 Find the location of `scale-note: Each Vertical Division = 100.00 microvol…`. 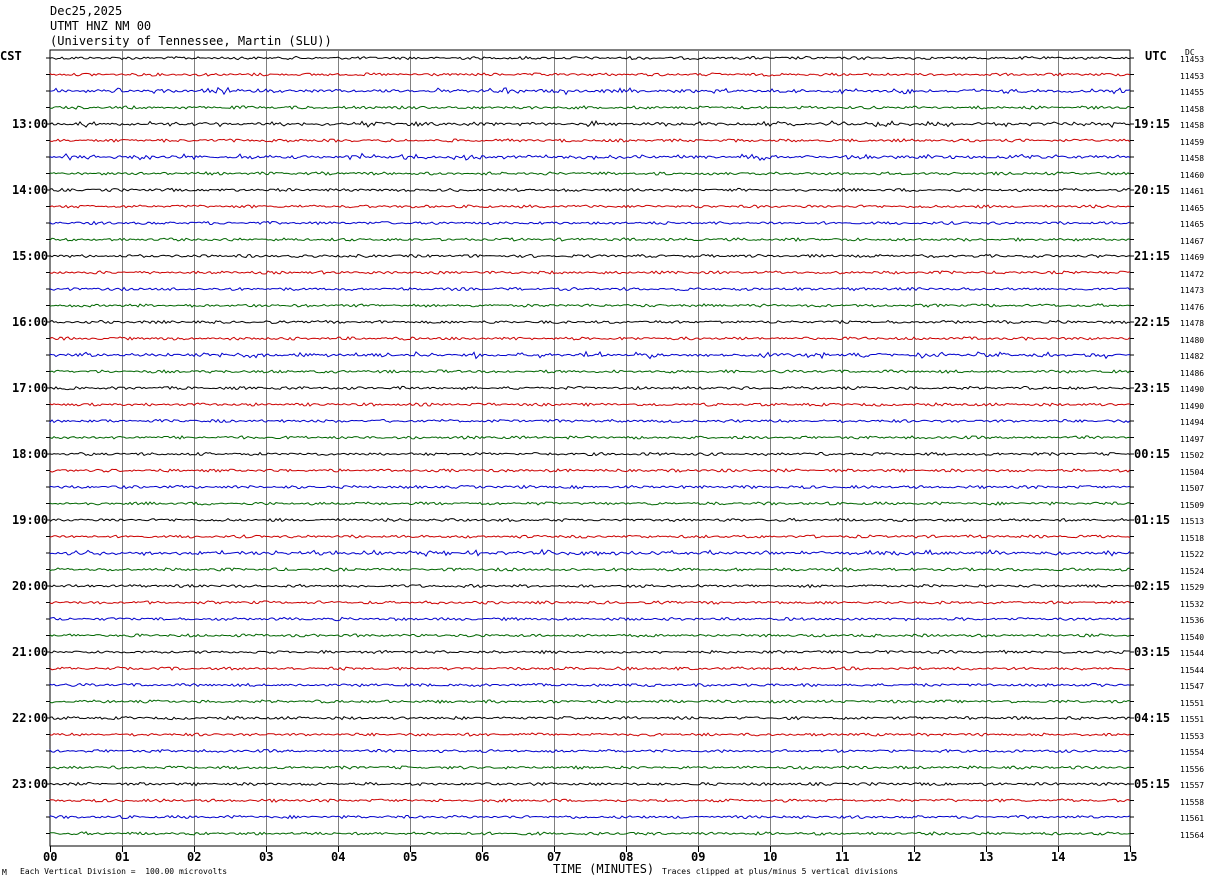

scale-note: Each Vertical Division = 100.00 microvol… is located at coordinates (124, 871).